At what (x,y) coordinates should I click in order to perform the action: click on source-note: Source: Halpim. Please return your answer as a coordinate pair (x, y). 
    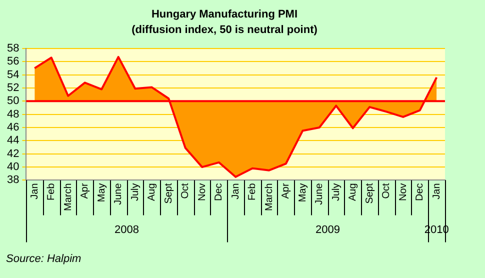
    Looking at the image, I should click on (44, 259).